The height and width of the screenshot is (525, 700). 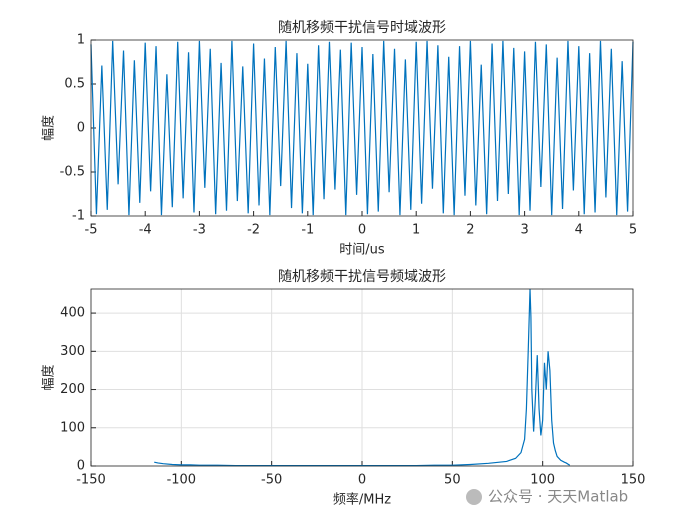 What do you see at coordinates (182, 480) in the screenshot?
I see `x-tick-label: -100` at bounding box center [182, 480].